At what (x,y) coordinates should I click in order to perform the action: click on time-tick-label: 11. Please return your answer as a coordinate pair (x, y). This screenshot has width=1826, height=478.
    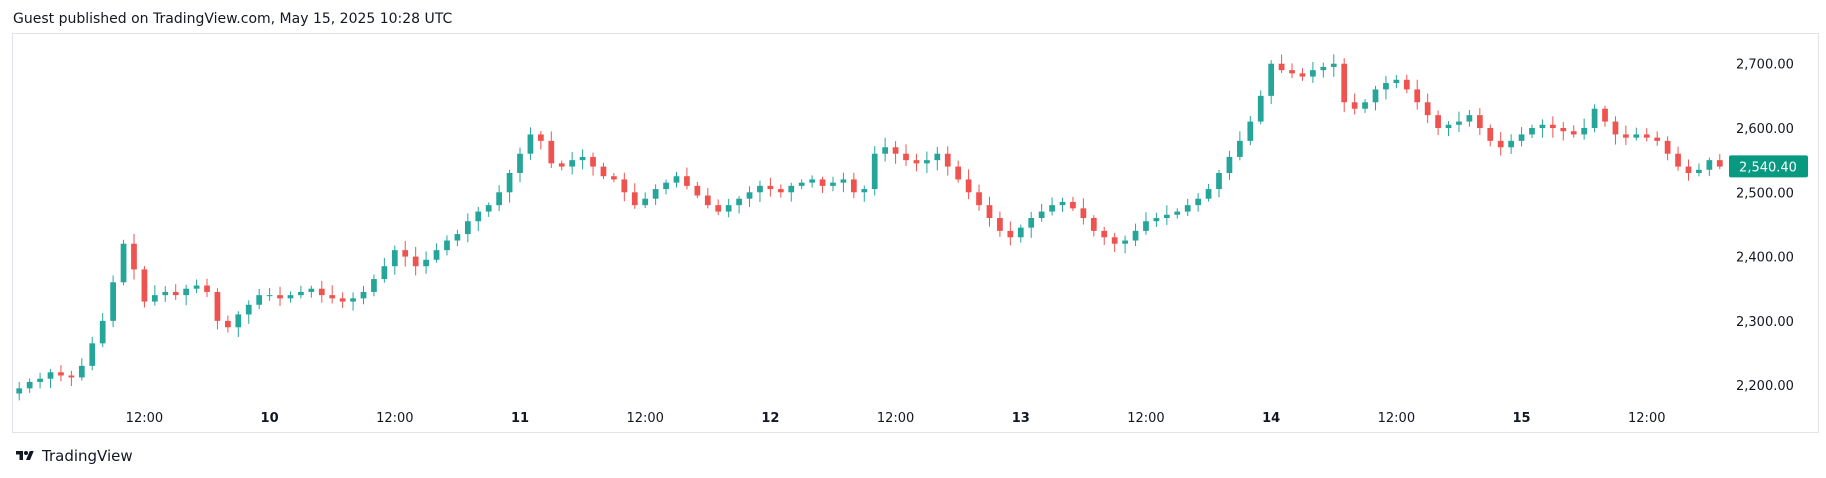
    Looking at the image, I should click on (520, 418).